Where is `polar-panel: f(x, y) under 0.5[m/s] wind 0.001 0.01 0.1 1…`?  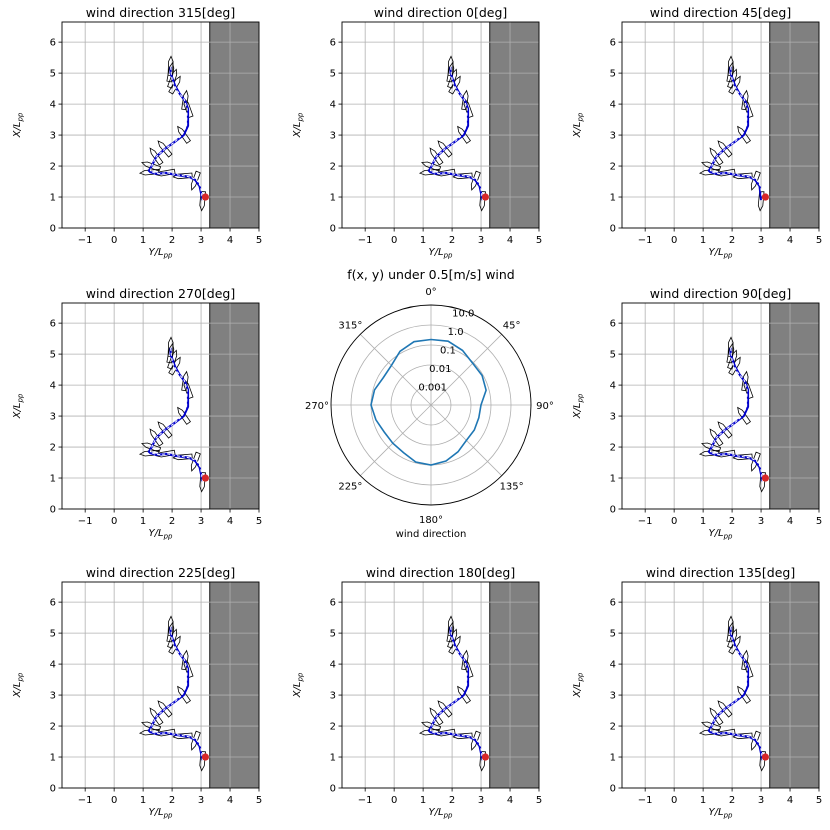
polar-panel: f(x, y) under 0.5[m/s] wind 0.001 0.01 0.1 1… is located at coordinates (429, 403).